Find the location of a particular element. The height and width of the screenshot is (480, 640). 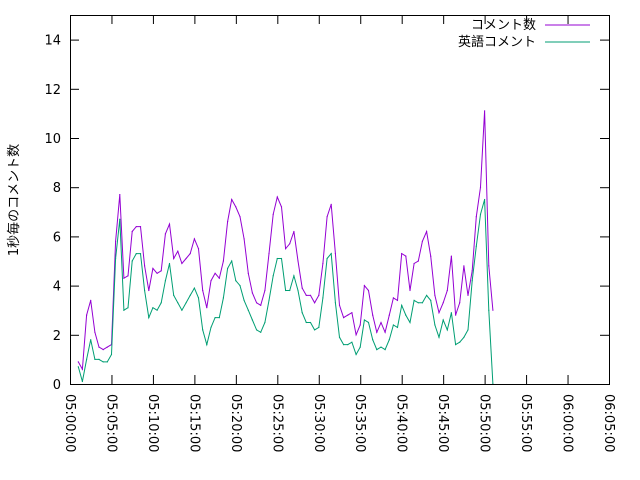

x-tick-label: 05:05:00 is located at coordinates (110, 423).